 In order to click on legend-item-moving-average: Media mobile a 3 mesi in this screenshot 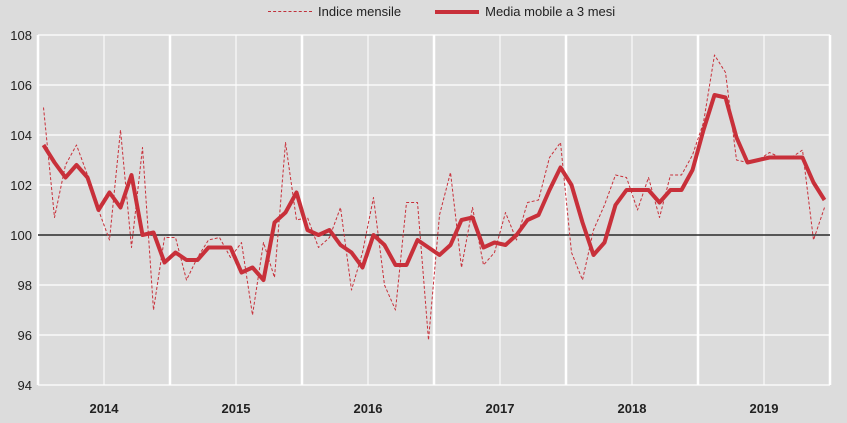, I will do `click(525, 11)`.